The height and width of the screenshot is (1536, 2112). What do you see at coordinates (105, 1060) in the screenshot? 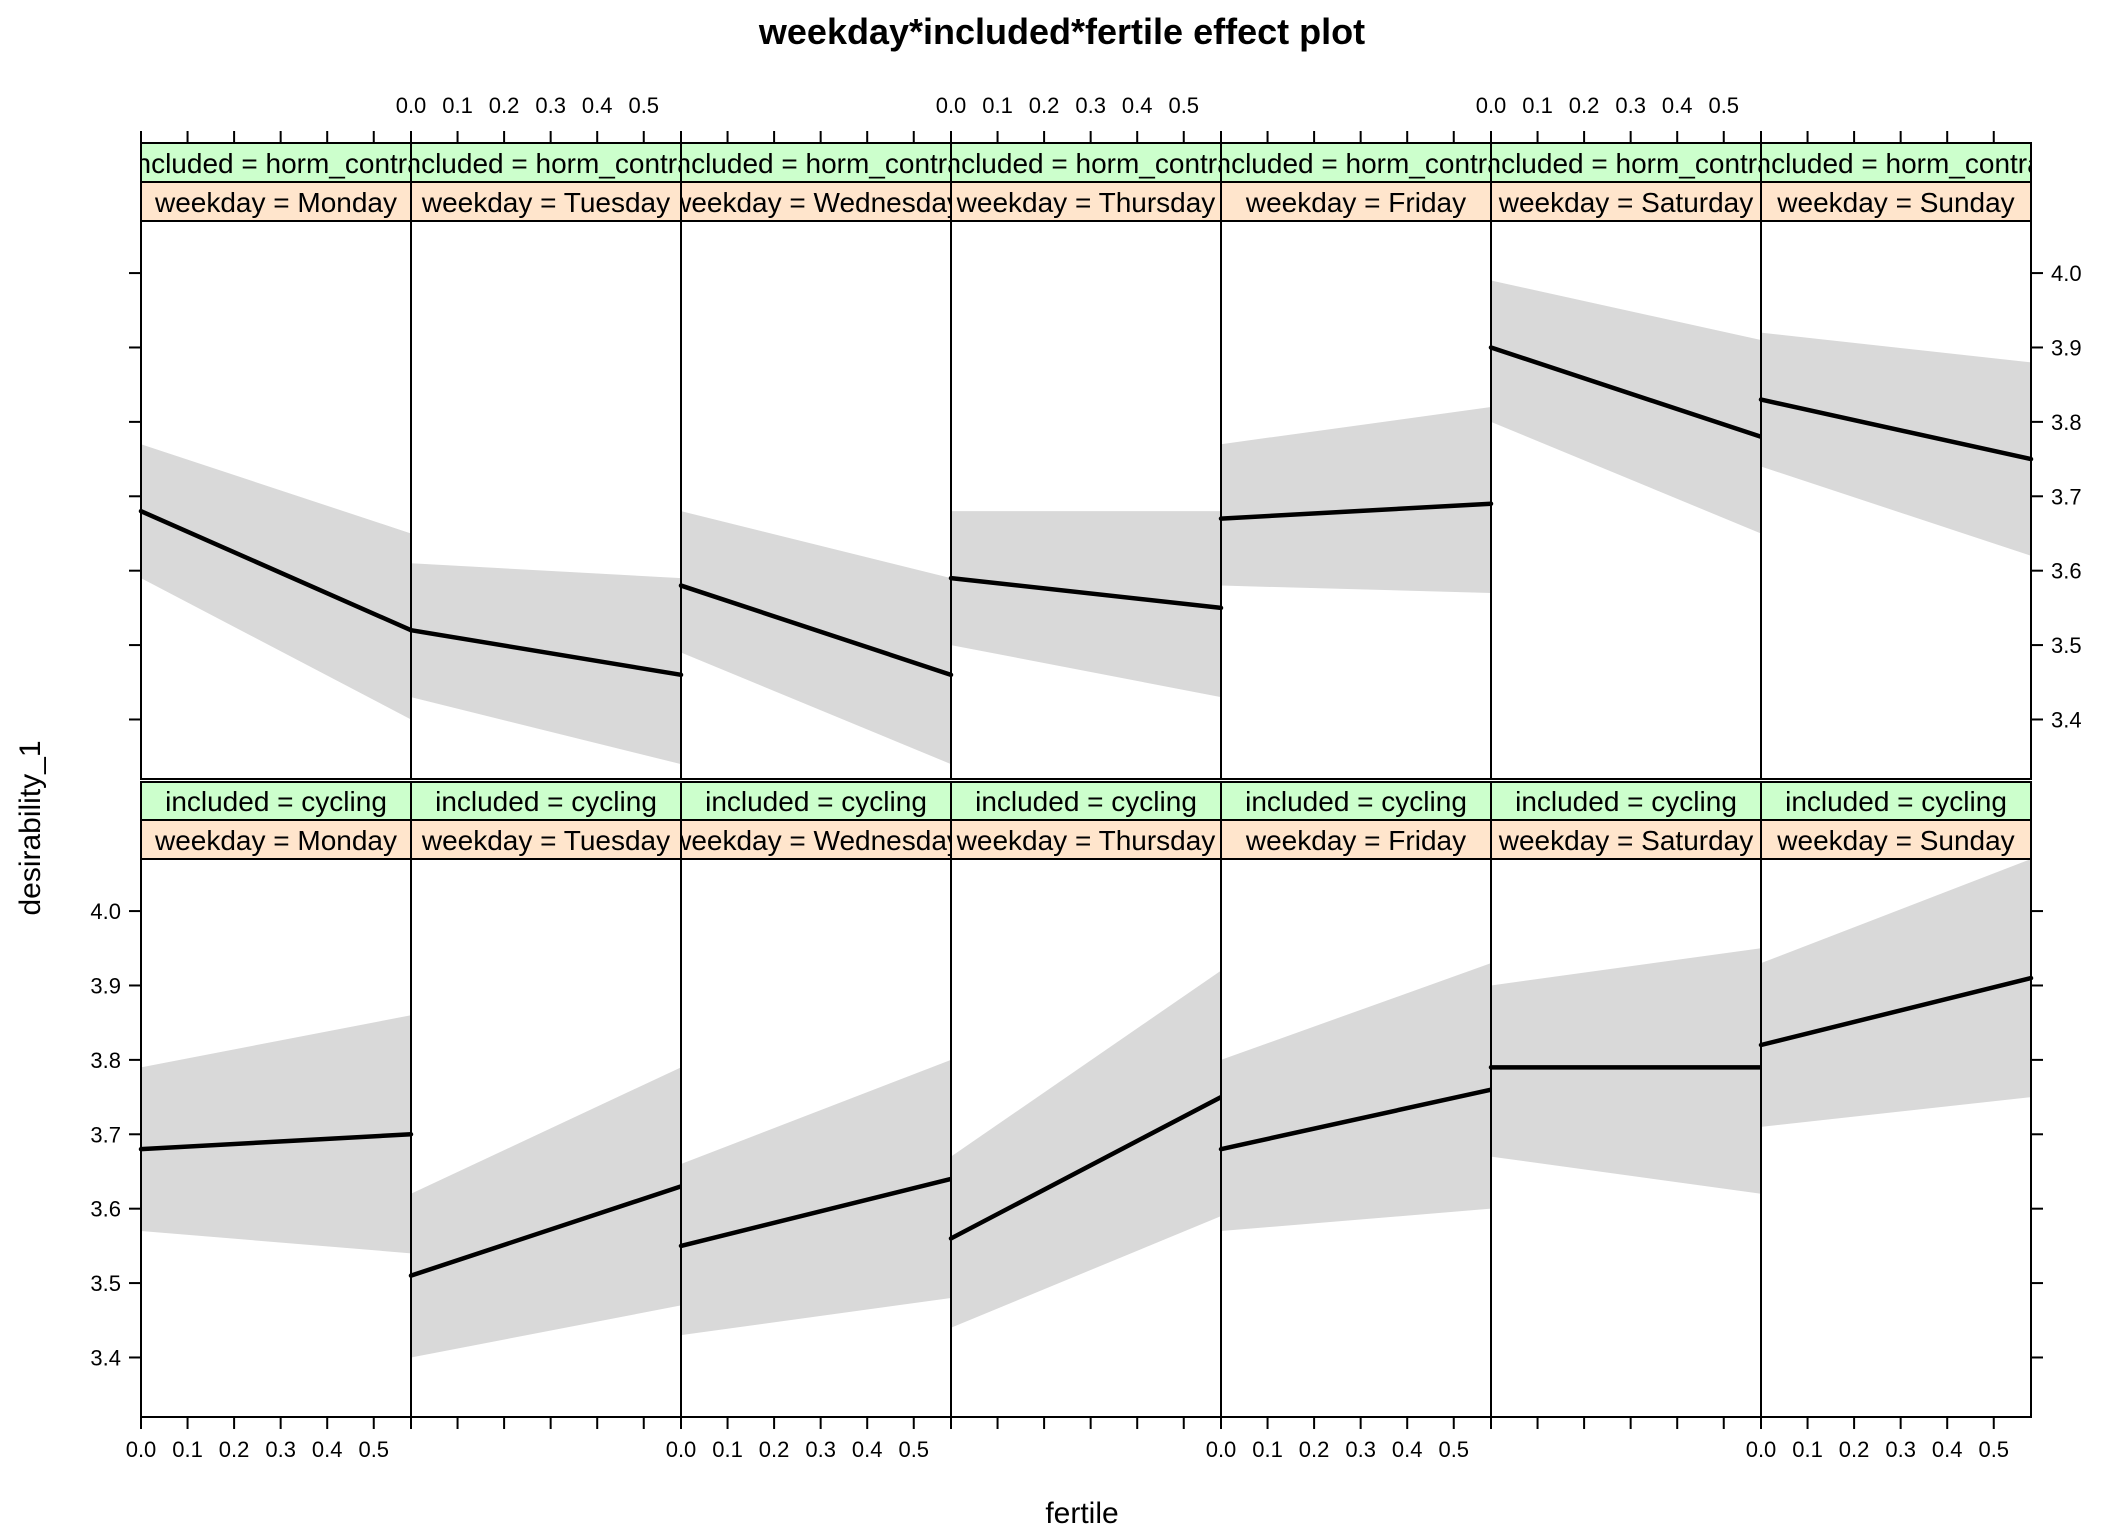
I see `y-tick-label: 3.8` at bounding box center [105, 1060].